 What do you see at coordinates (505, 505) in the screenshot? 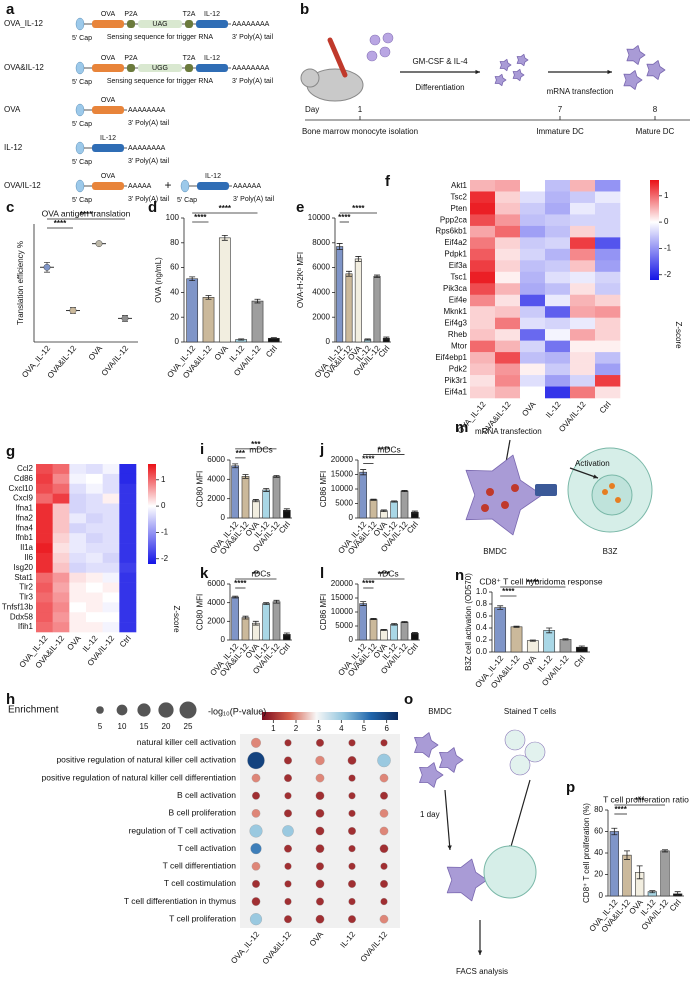
I see `antigen-dot` at bounding box center [505, 505].